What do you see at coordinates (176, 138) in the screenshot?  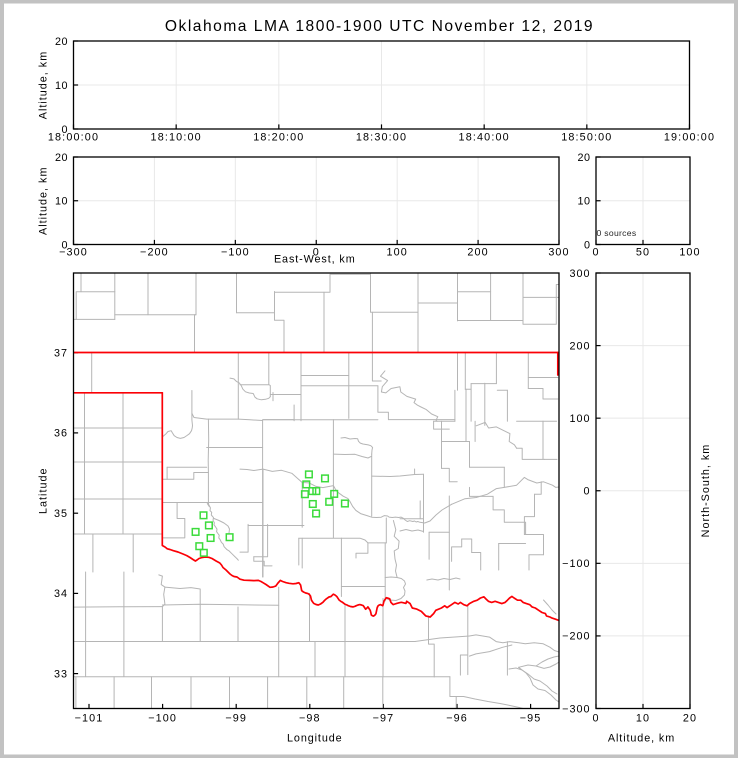 I see `svg-text: 18:10:00` at bounding box center [176, 138].